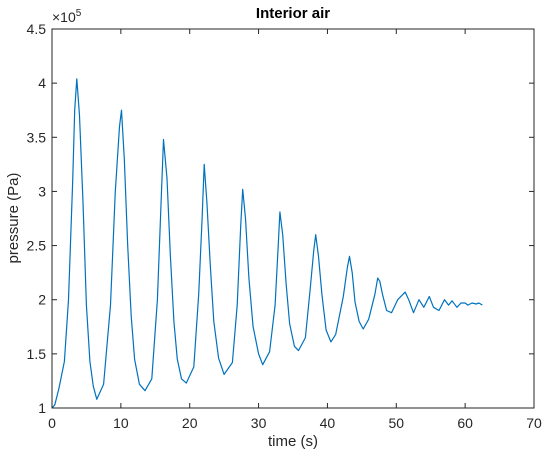 The image size is (550, 463). What do you see at coordinates (396, 423) in the screenshot?
I see `x-tick-label: 50` at bounding box center [396, 423].